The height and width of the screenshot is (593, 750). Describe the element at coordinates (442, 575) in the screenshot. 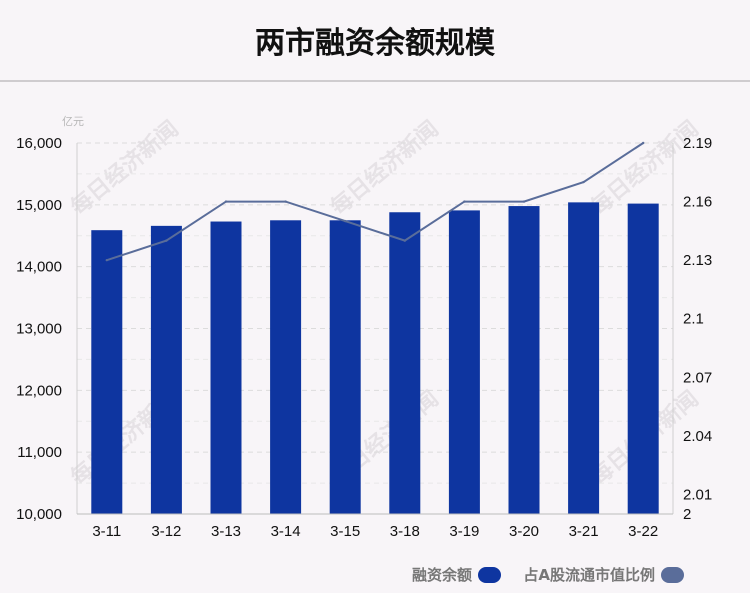

I see `legend-label-balance: 融资余额` at that location.